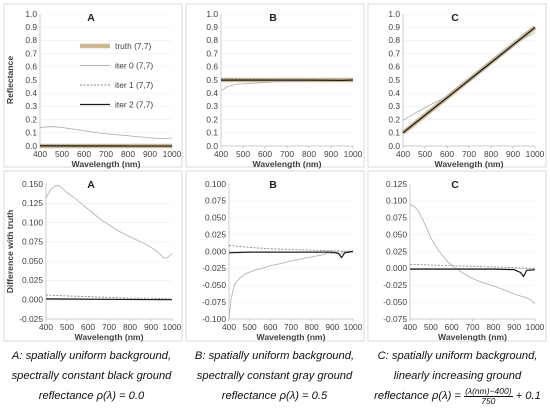 Image resolution: width=550 pixels, height=408 pixels. What do you see at coordinates (91, 376) in the screenshot?
I see `caption-a-line2: spectrally constant black ground` at bounding box center [91, 376].